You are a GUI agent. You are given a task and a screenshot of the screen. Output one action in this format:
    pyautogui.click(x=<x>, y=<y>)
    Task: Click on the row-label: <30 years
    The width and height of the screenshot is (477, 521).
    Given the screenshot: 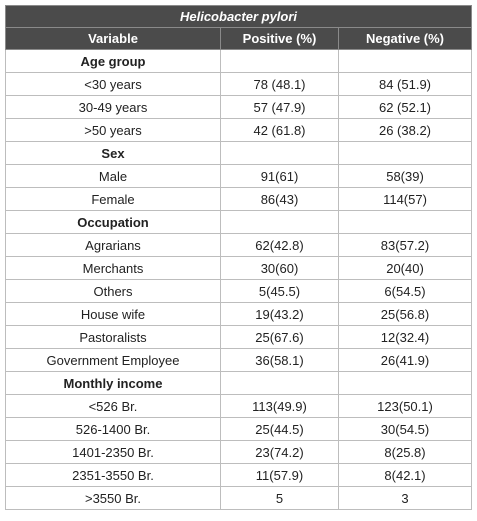 What is the action you would take?
    pyautogui.click(x=113, y=84)
    